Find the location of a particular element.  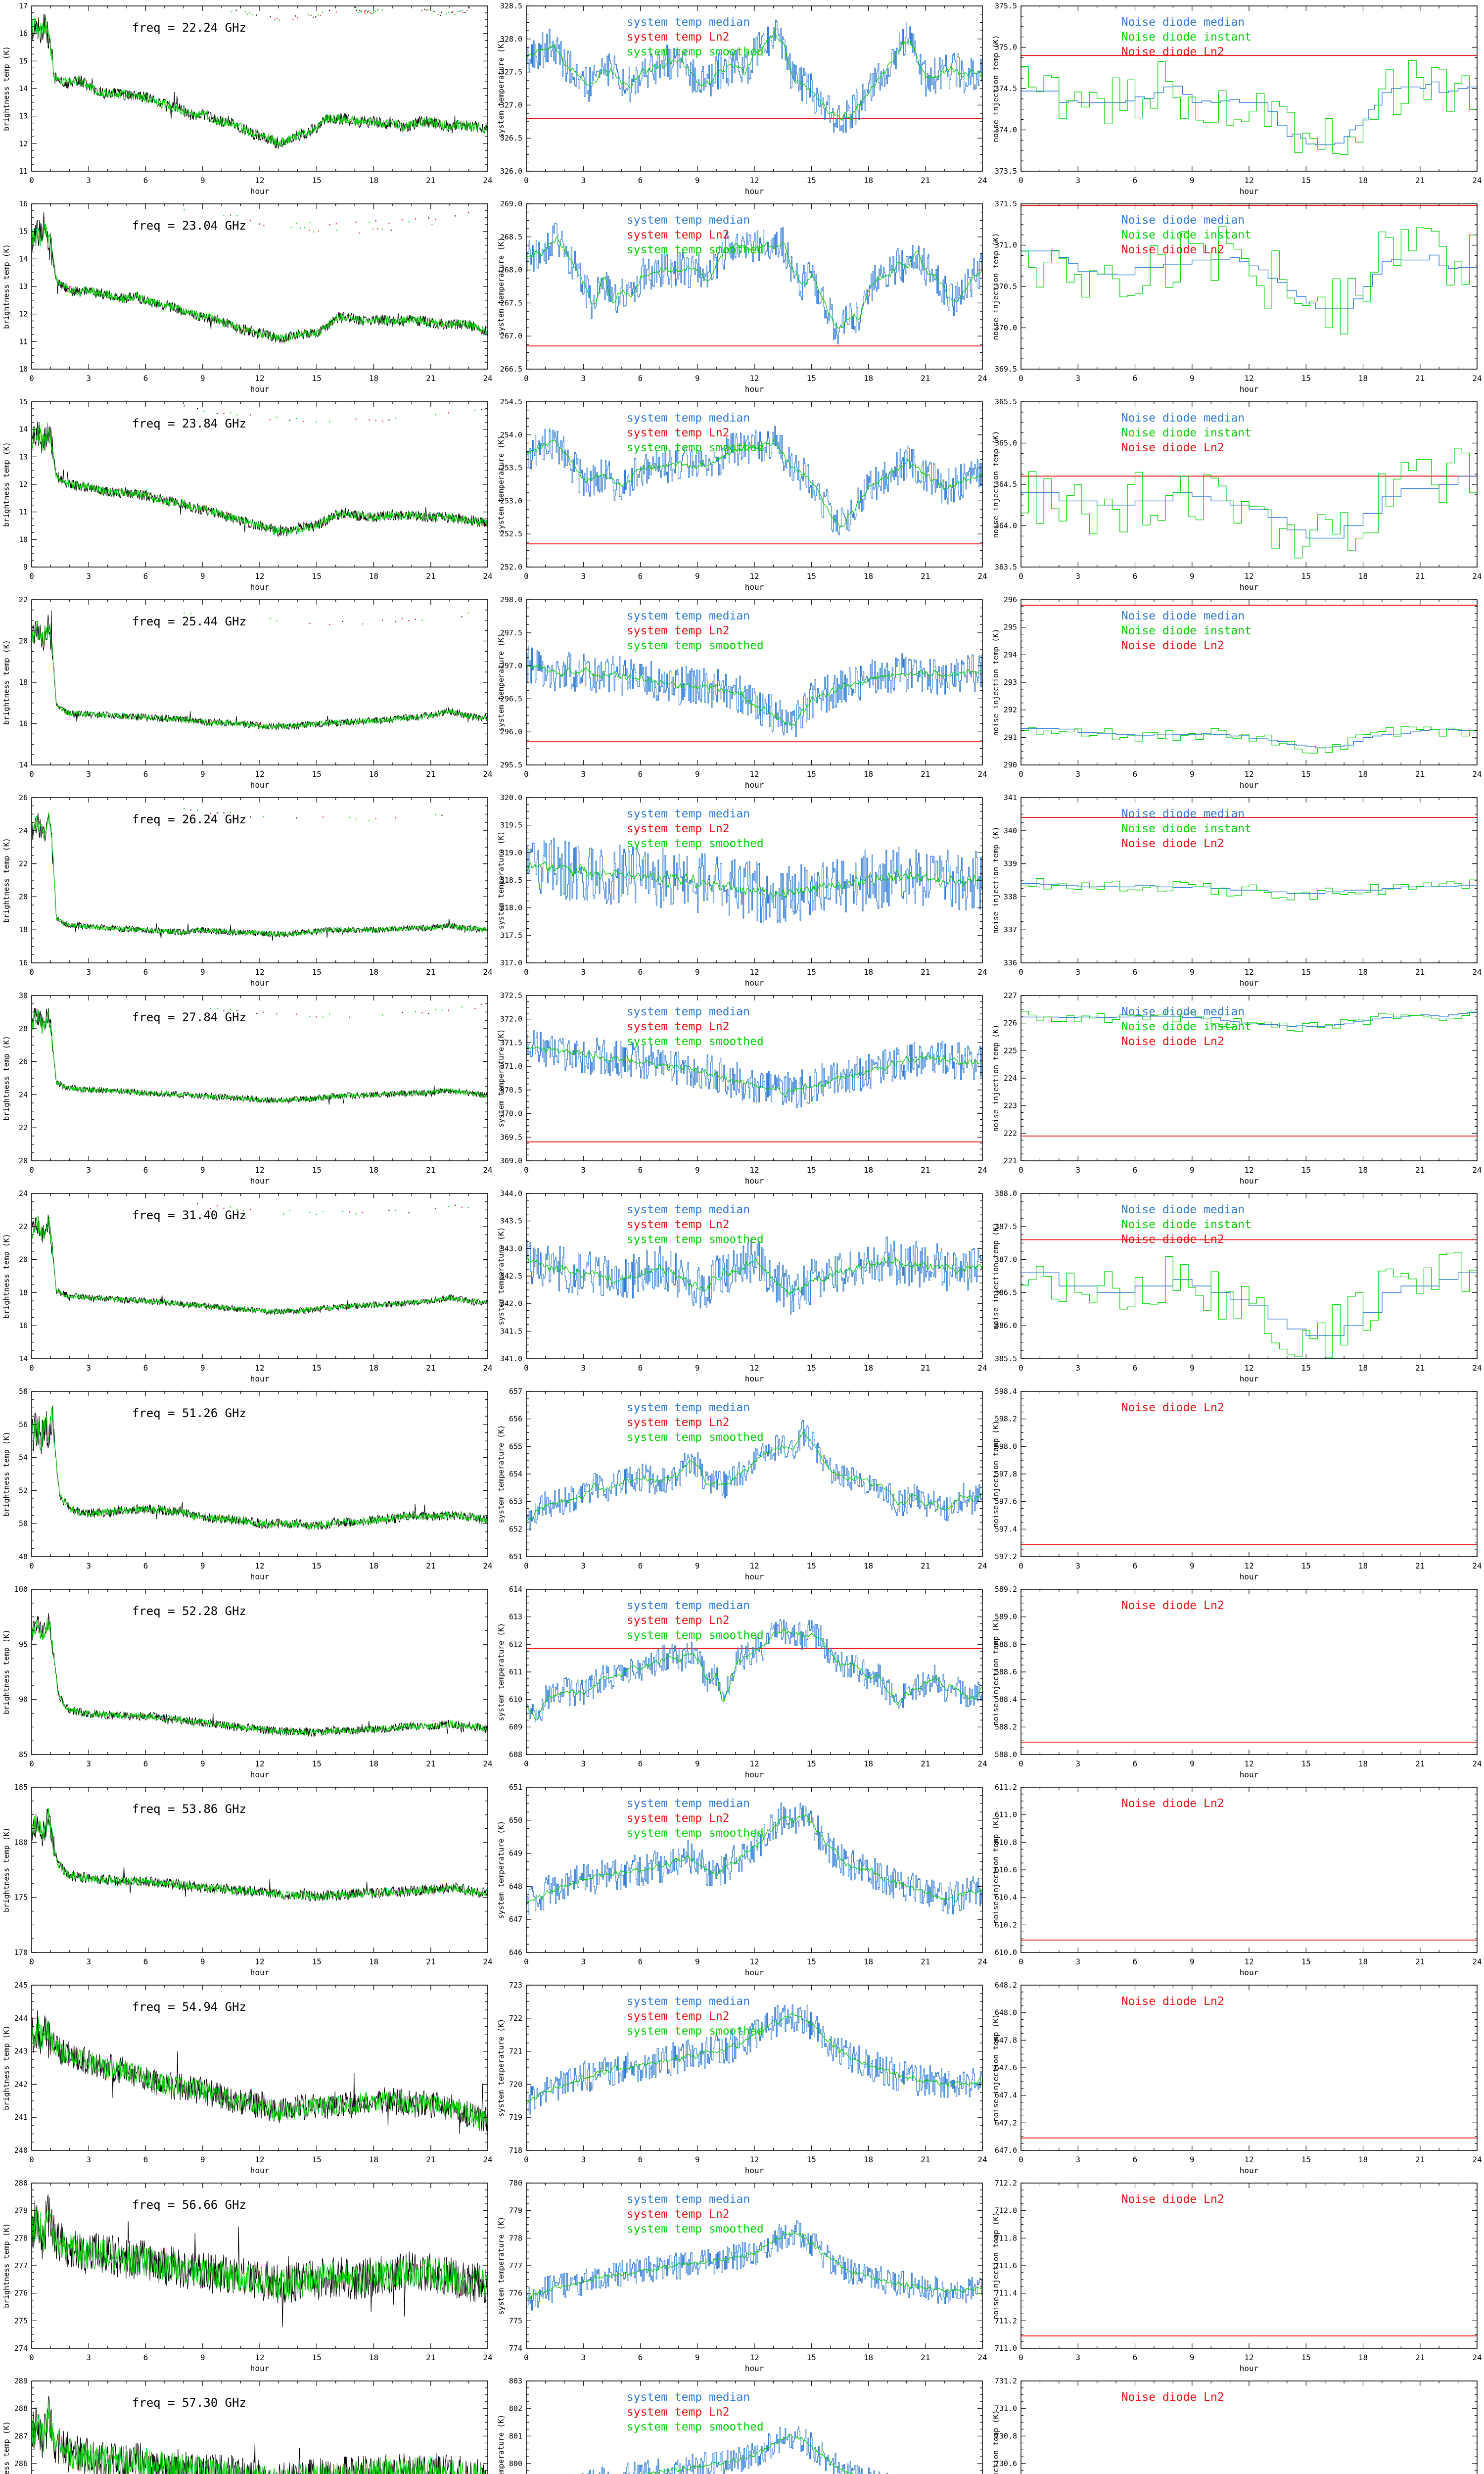

system-temp-smoothed-trace is located at coordinates (754, 2058).